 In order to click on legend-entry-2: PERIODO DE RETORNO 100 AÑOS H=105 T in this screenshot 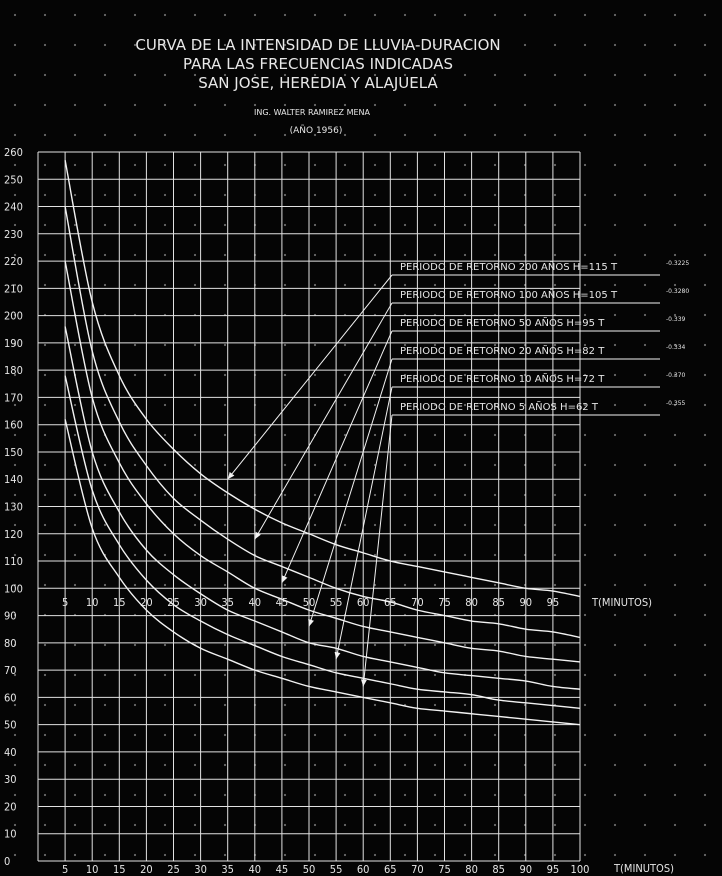, I will do `click(509, 294)`.